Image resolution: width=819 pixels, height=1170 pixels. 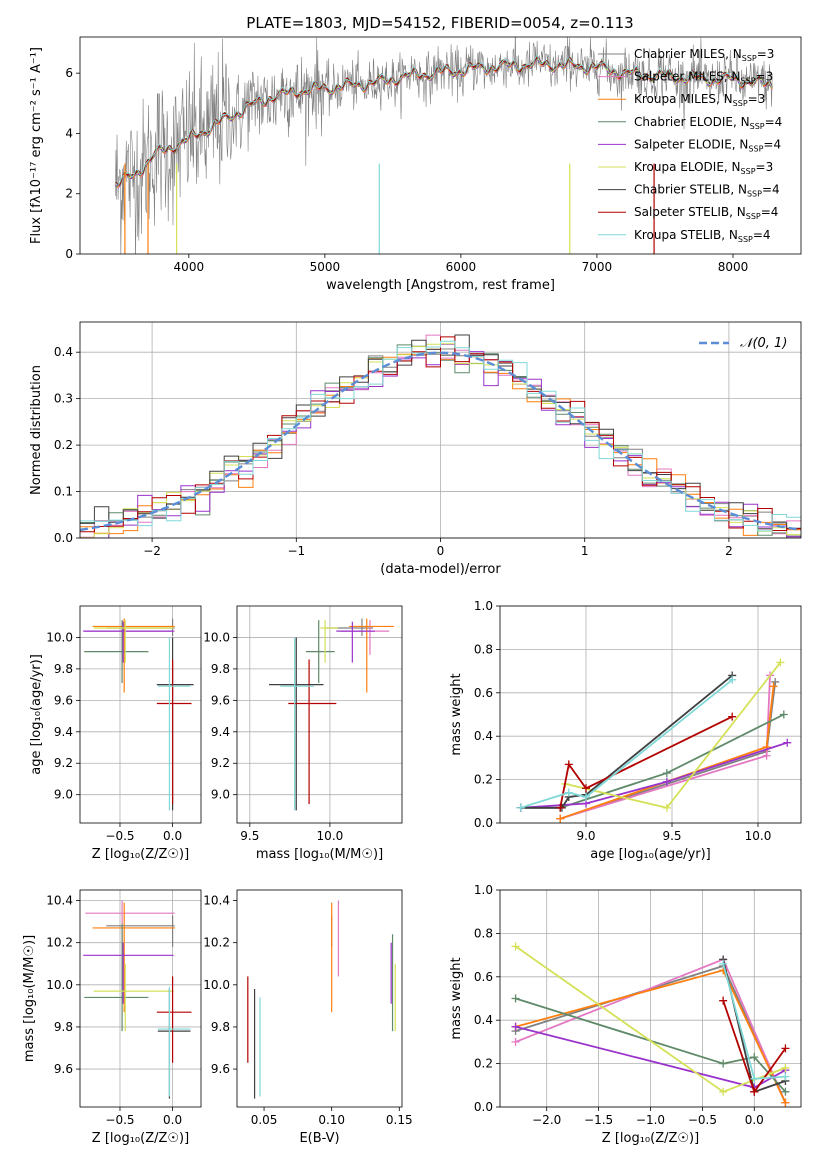 I want to click on x-tick-label: 5000, so click(x=325, y=267).